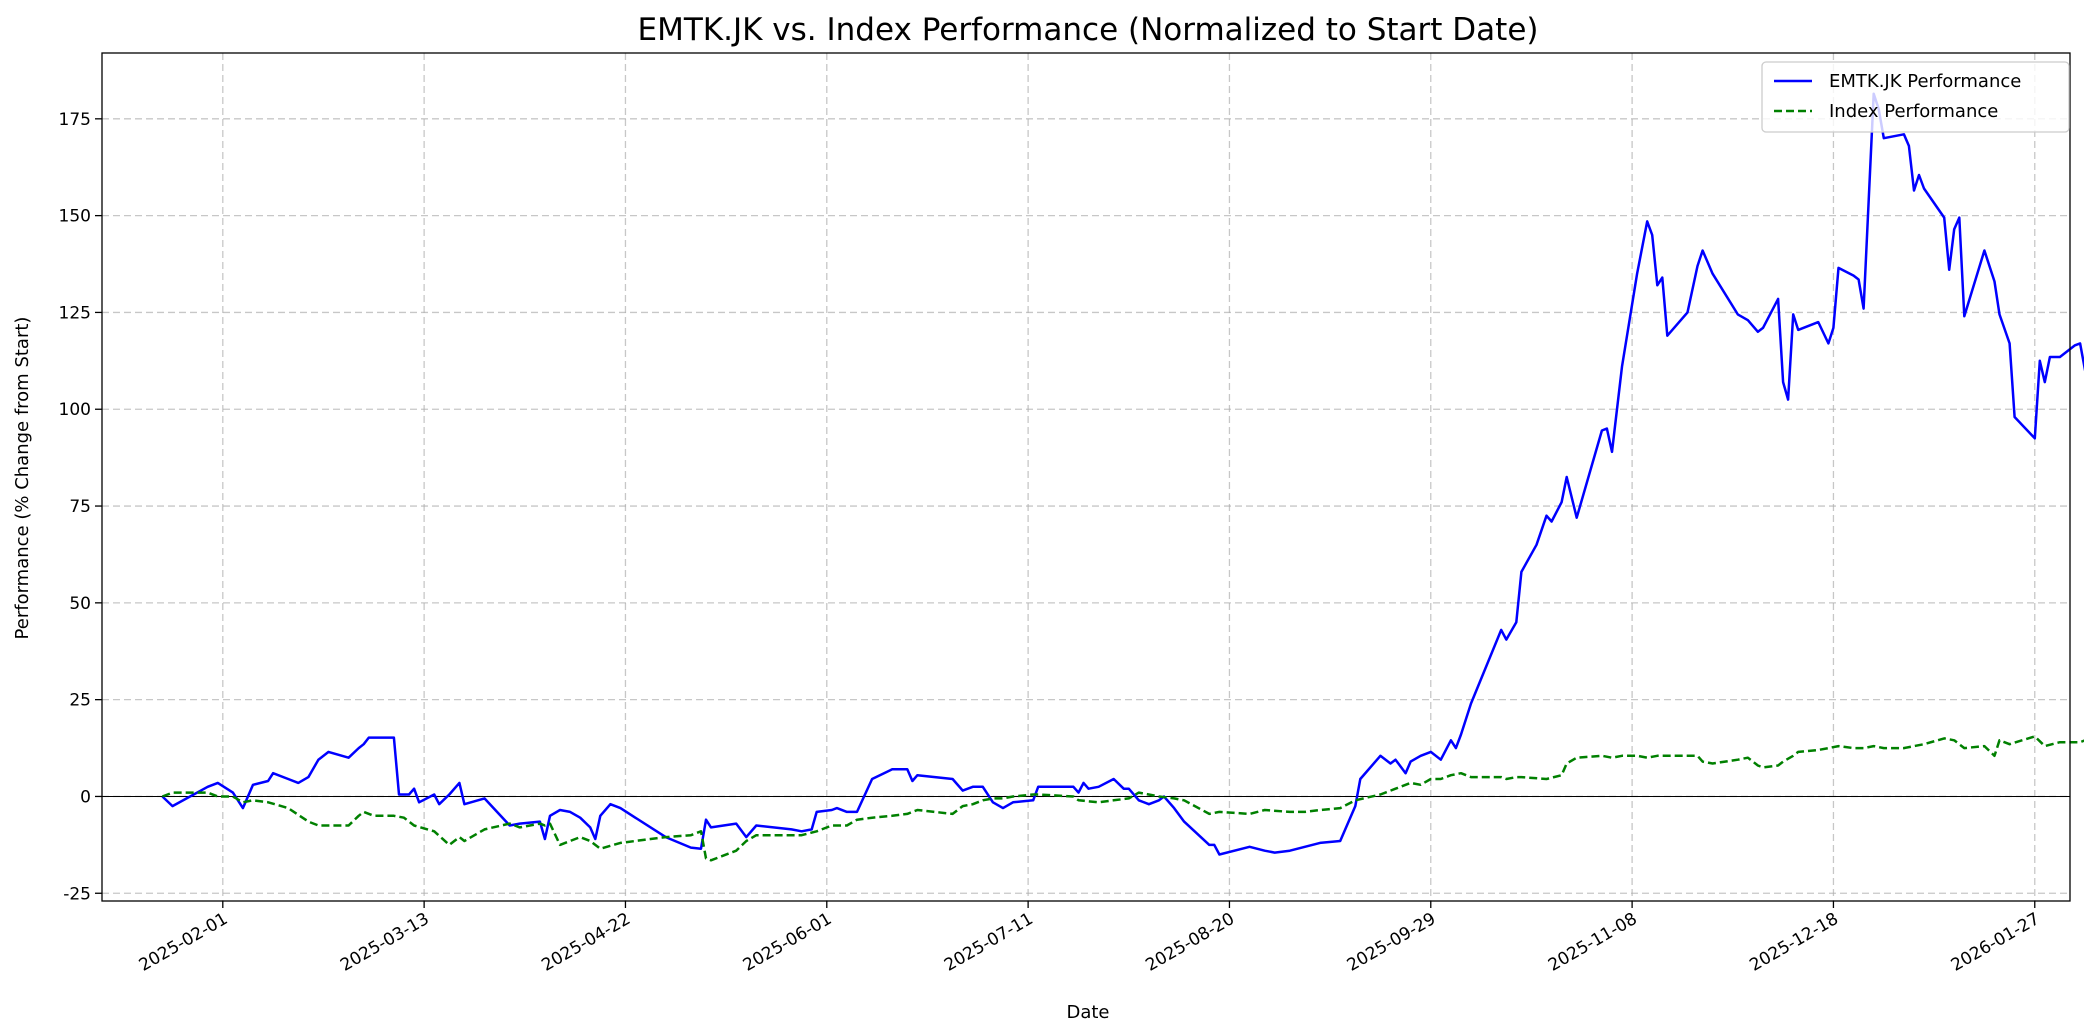  I want to click on legend-box, so click(1915, 97).